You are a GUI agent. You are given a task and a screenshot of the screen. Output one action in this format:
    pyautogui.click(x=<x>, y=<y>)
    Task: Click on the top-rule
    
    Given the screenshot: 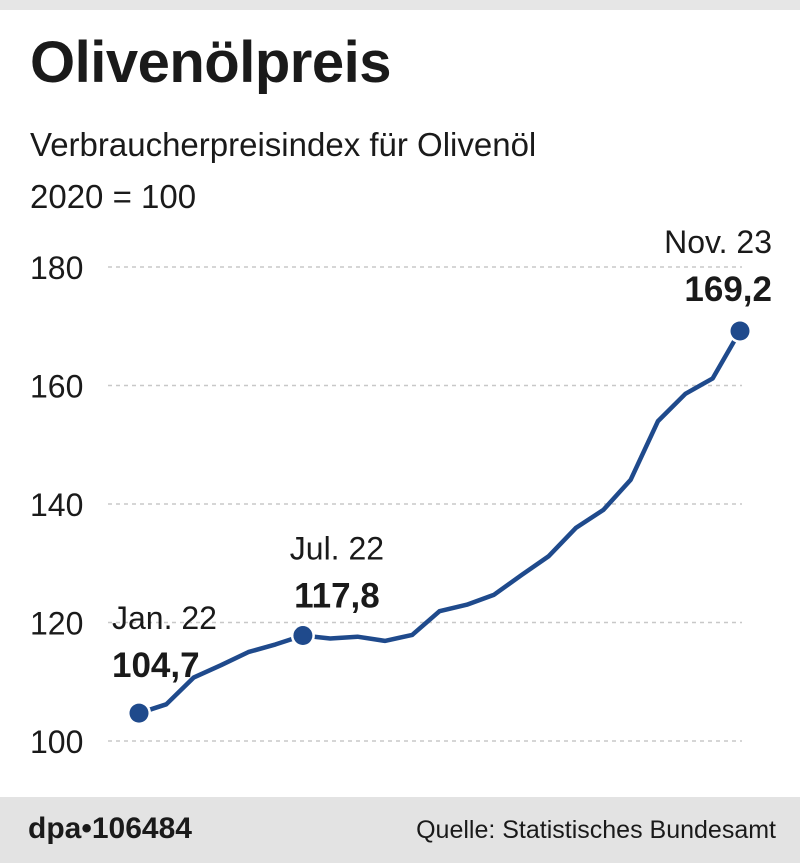 What is the action you would take?
    pyautogui.click(x=400, y=5)
    